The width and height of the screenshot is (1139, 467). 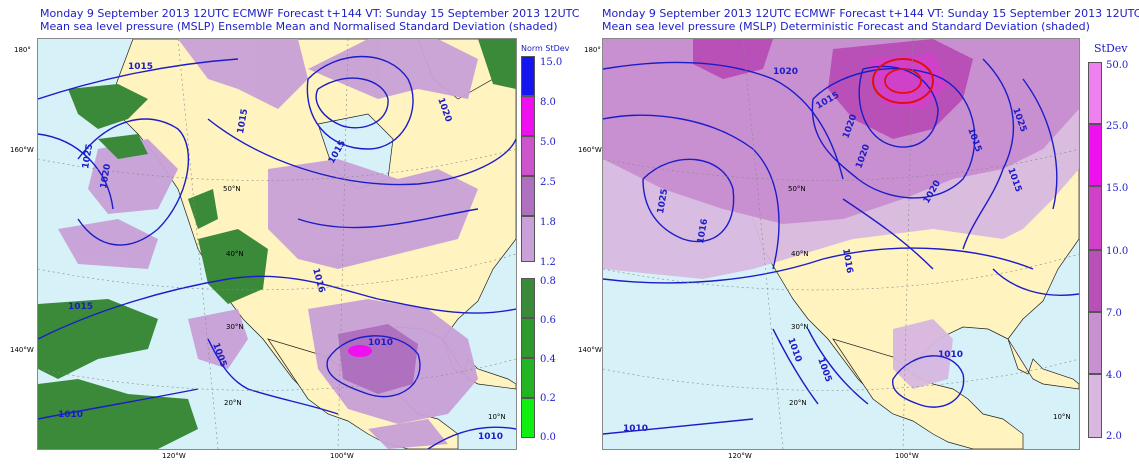 I want to click on left-colorbar-label: 15.0, so click(x=551, y=62).